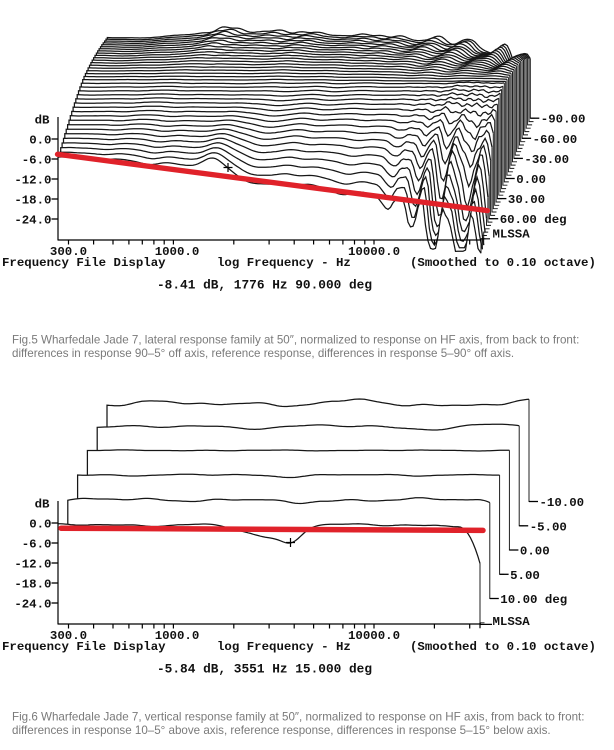 The width and height of the screenshot is (614, 750). Describe the element at coordinates (533, 600) in the screenshot. I see `svg-text: 10.00 deg` at that location.